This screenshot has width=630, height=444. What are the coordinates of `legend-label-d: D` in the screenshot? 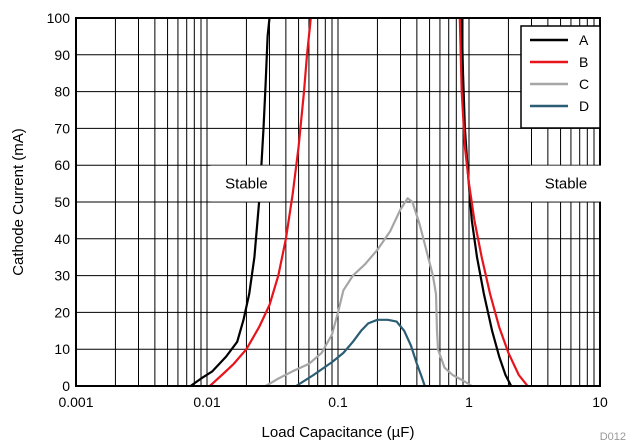 It's located at (584, 106).